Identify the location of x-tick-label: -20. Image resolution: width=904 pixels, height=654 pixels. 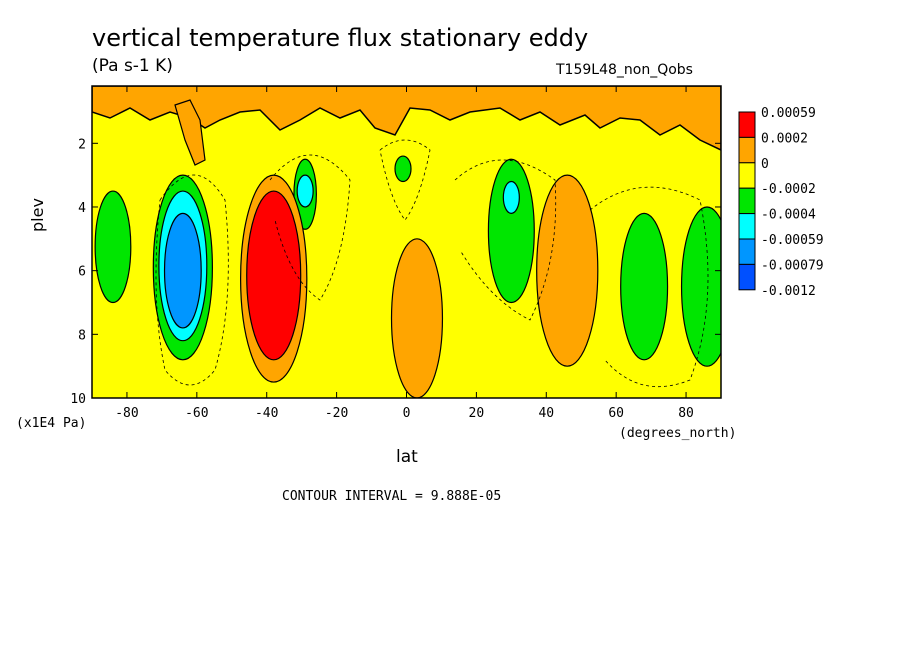
(336, 413).